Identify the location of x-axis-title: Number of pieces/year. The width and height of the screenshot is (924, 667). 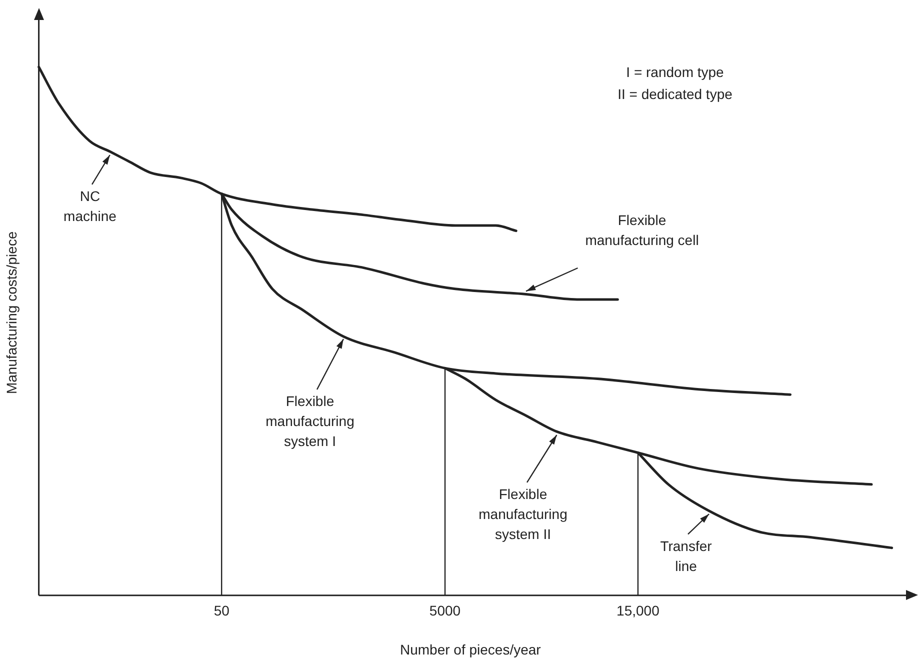
(471, 649).